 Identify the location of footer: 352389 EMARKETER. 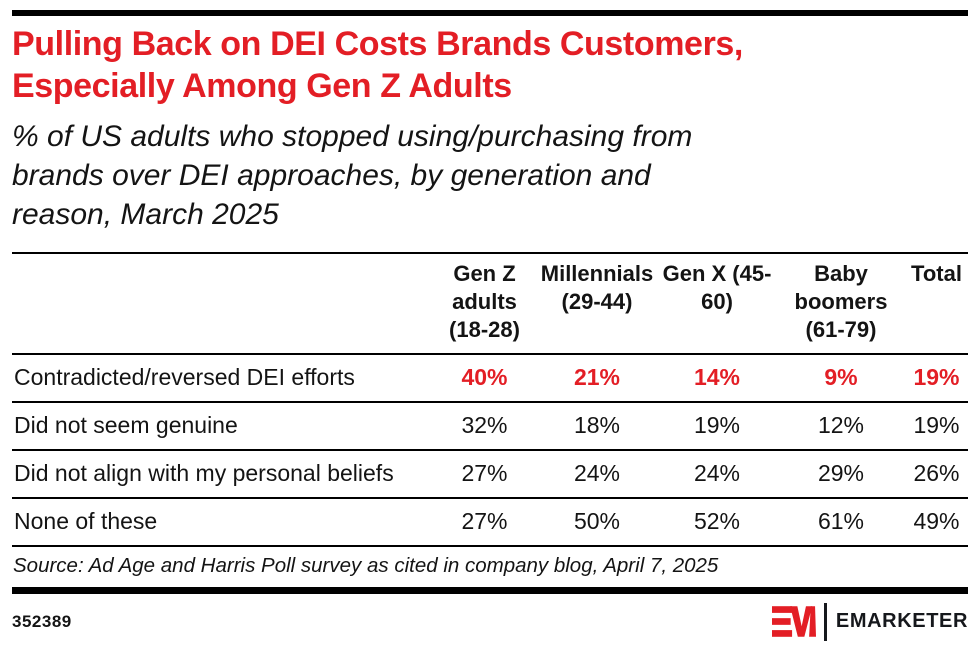
(490, 617).